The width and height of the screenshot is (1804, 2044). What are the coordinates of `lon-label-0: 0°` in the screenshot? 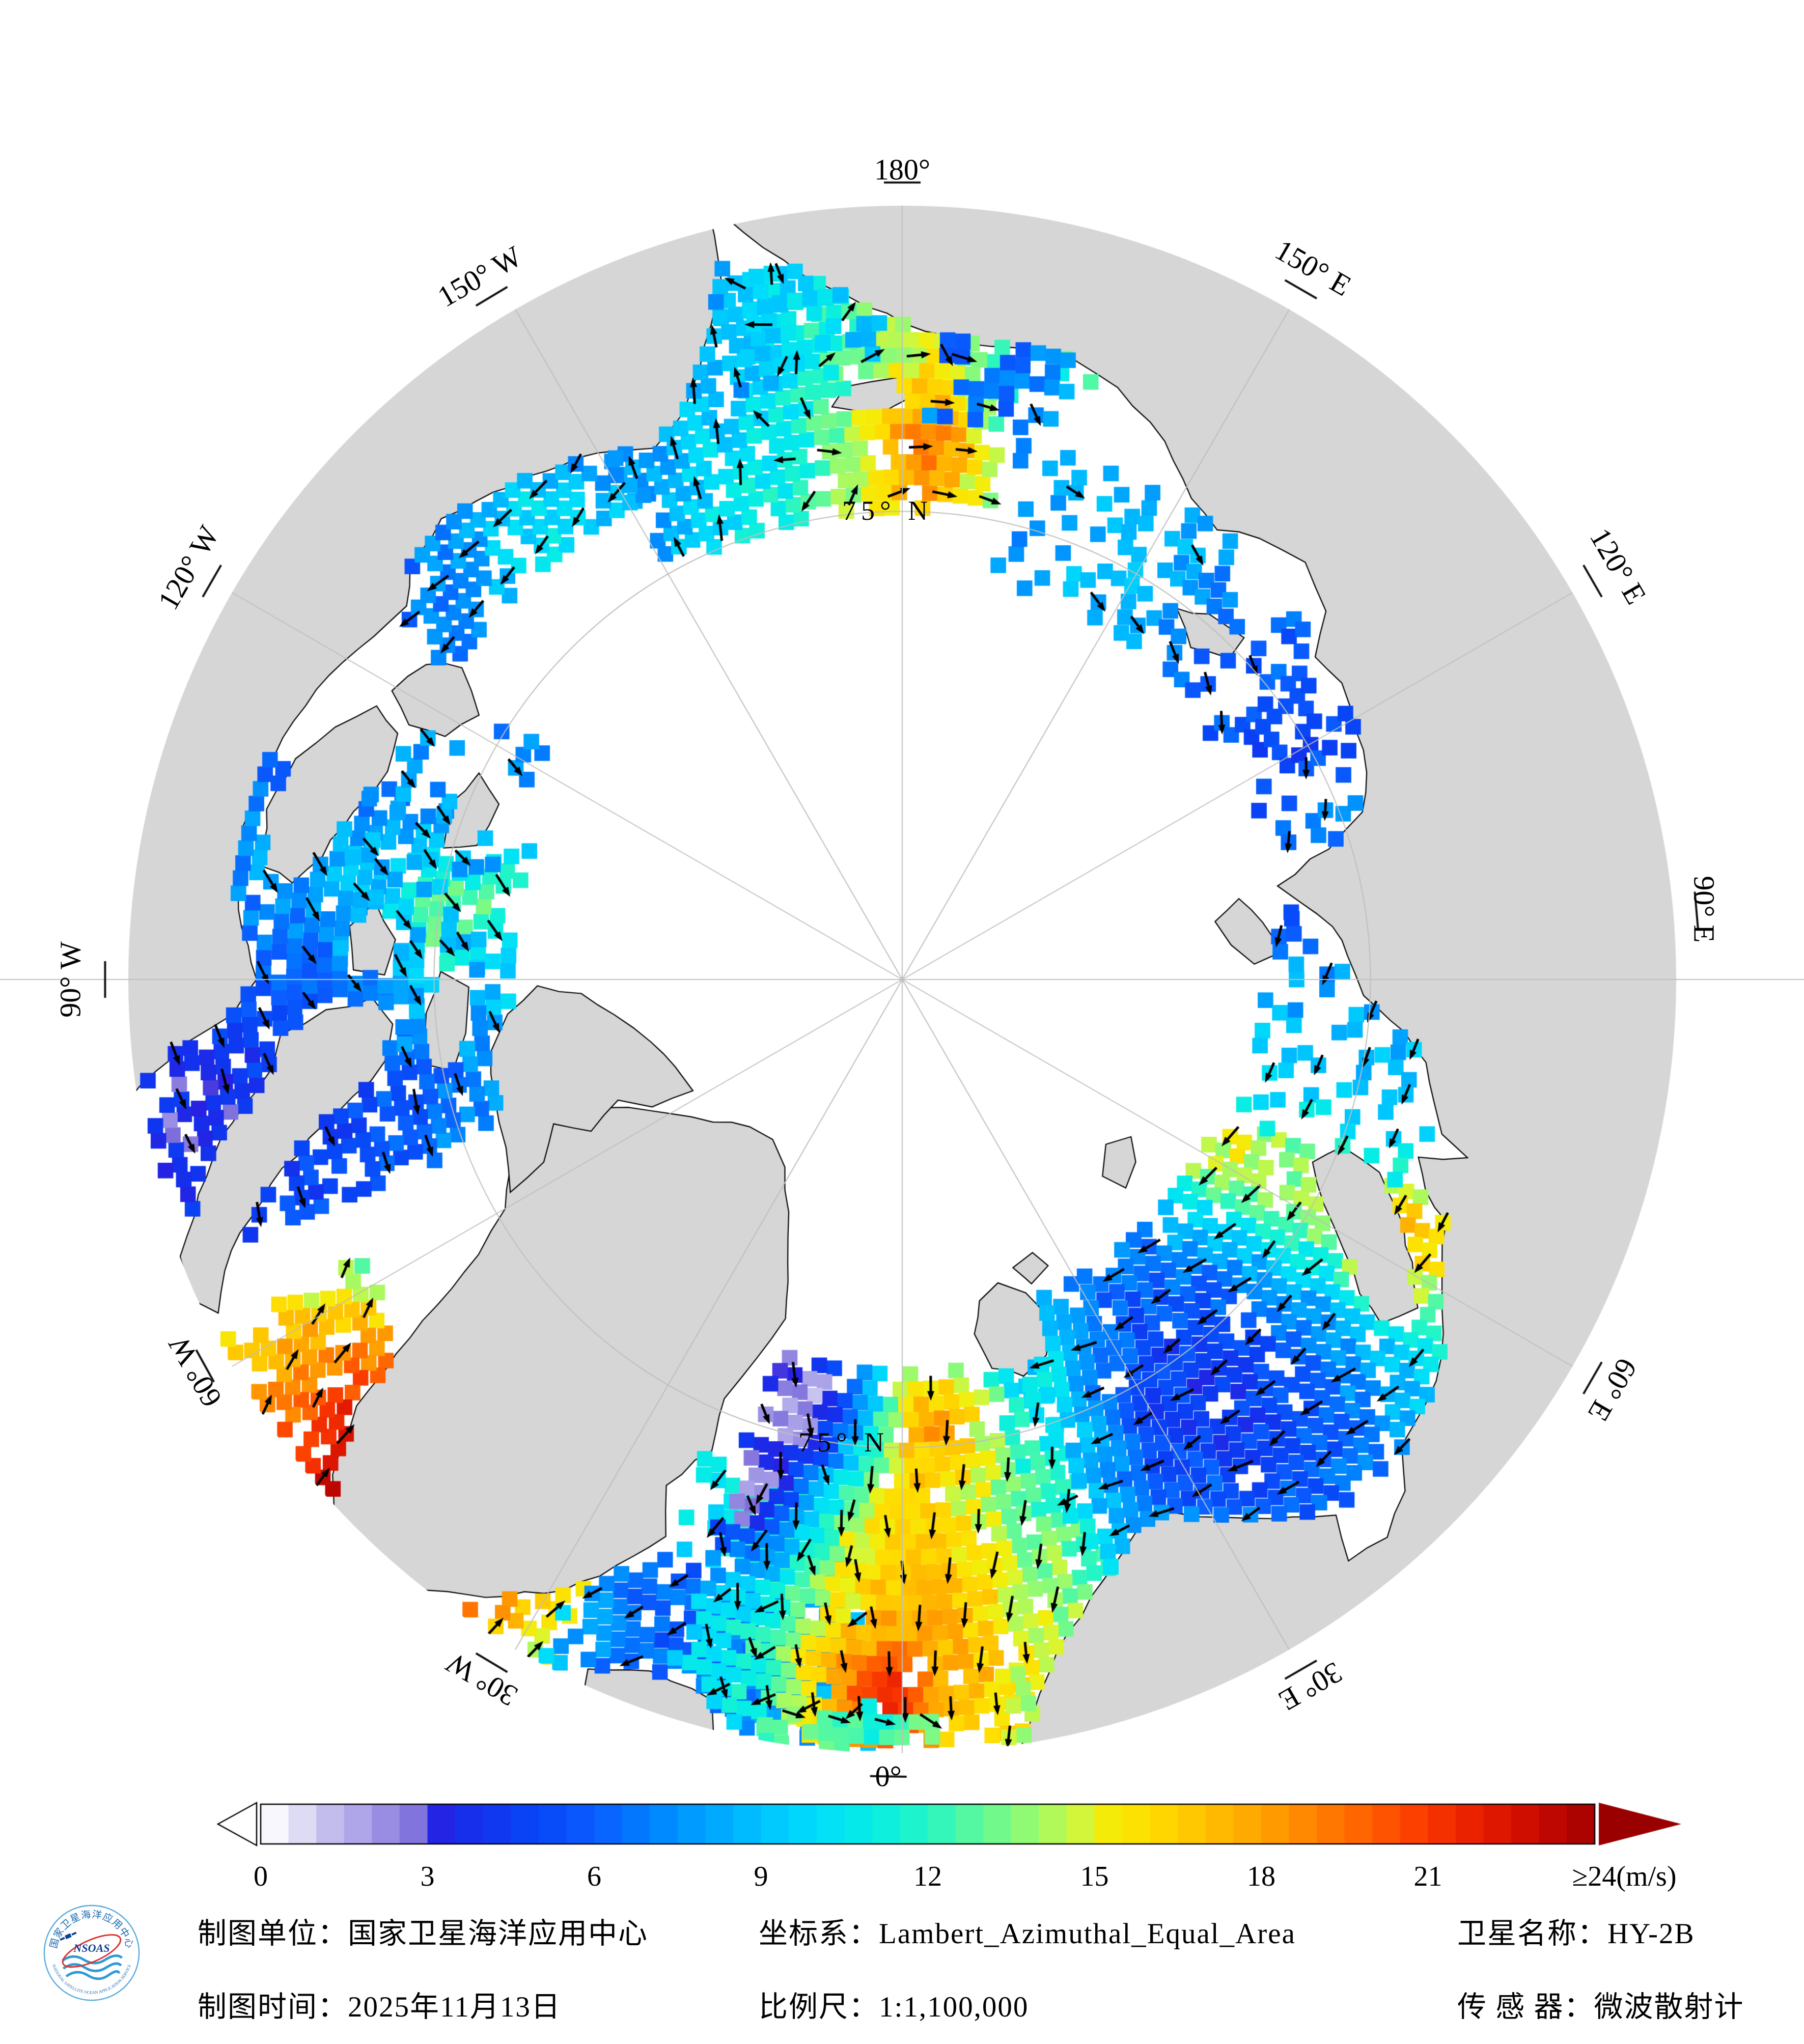 It's located at (888, 1776).